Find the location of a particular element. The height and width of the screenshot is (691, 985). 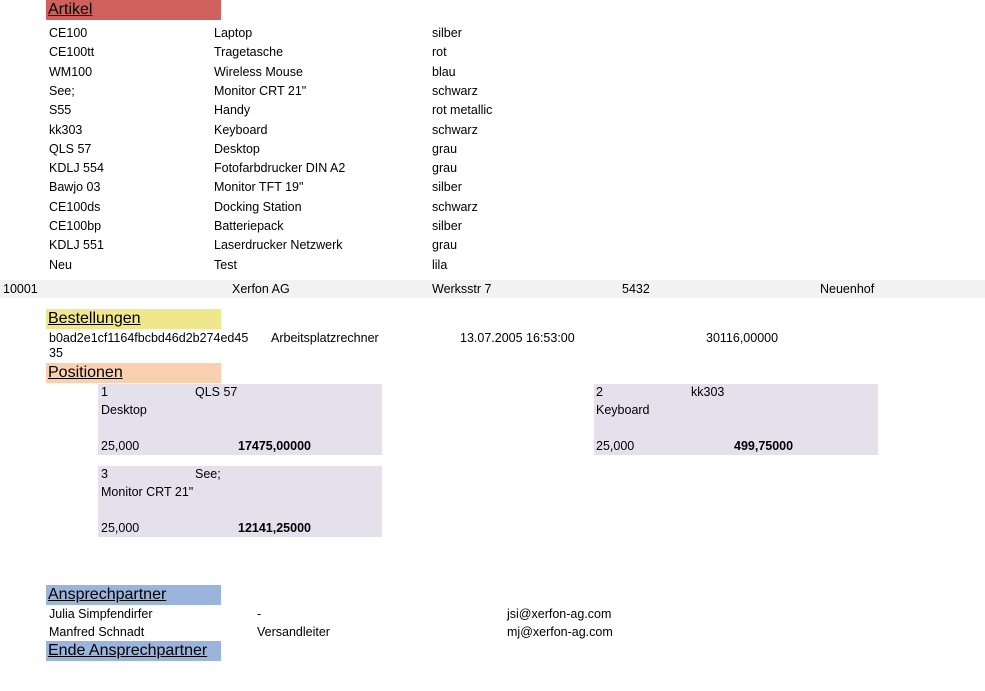

artikel-name: Docking Station is located at coordinates (258, 206).